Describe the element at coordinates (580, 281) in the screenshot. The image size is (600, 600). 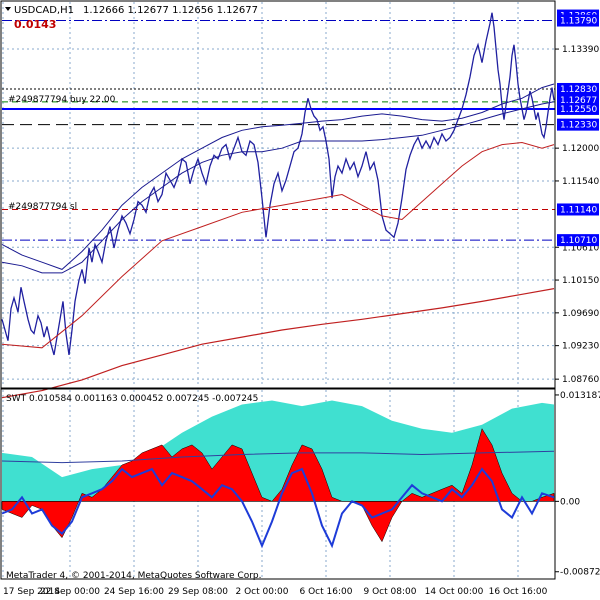
I see `price-tick-label: 1.10150` at that location.